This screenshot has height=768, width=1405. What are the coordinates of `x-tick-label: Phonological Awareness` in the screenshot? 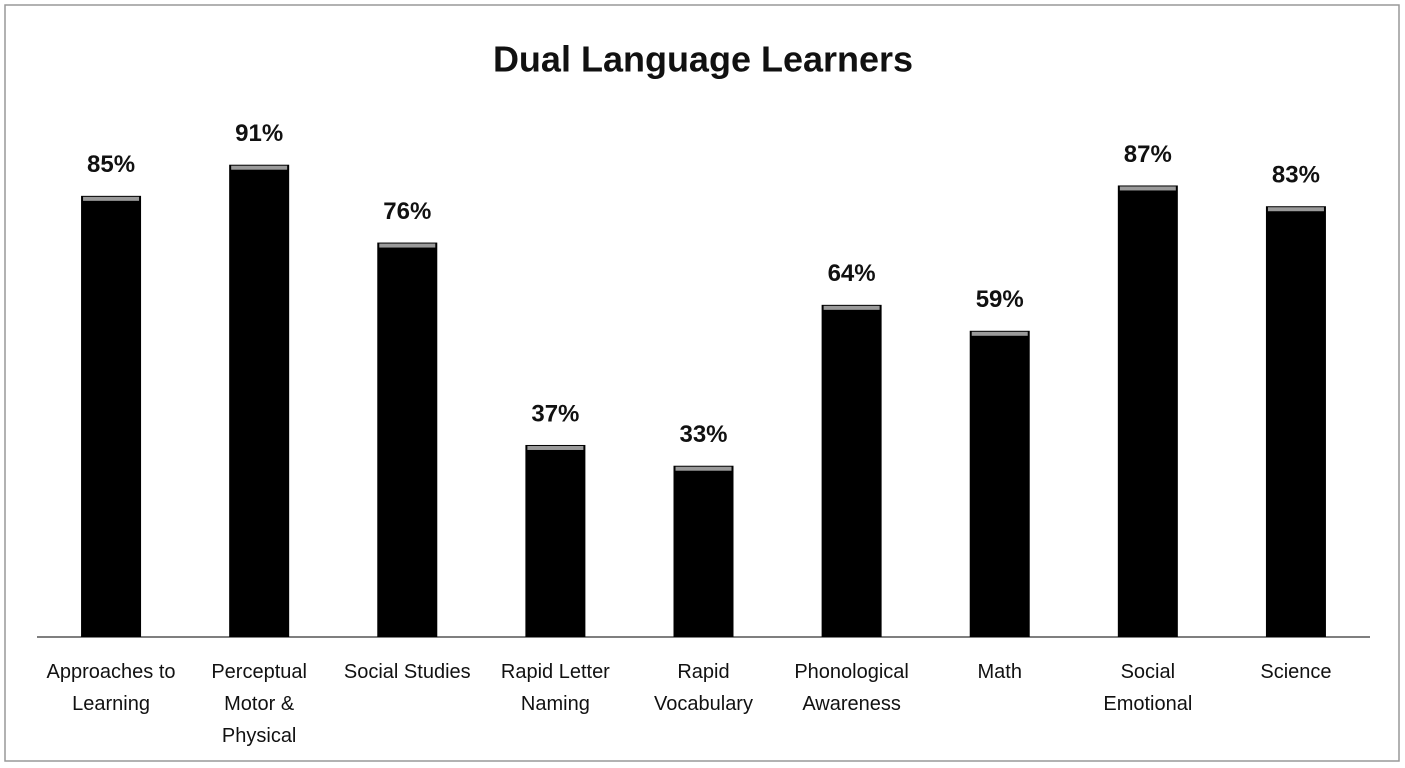 It's located at (851, 688).